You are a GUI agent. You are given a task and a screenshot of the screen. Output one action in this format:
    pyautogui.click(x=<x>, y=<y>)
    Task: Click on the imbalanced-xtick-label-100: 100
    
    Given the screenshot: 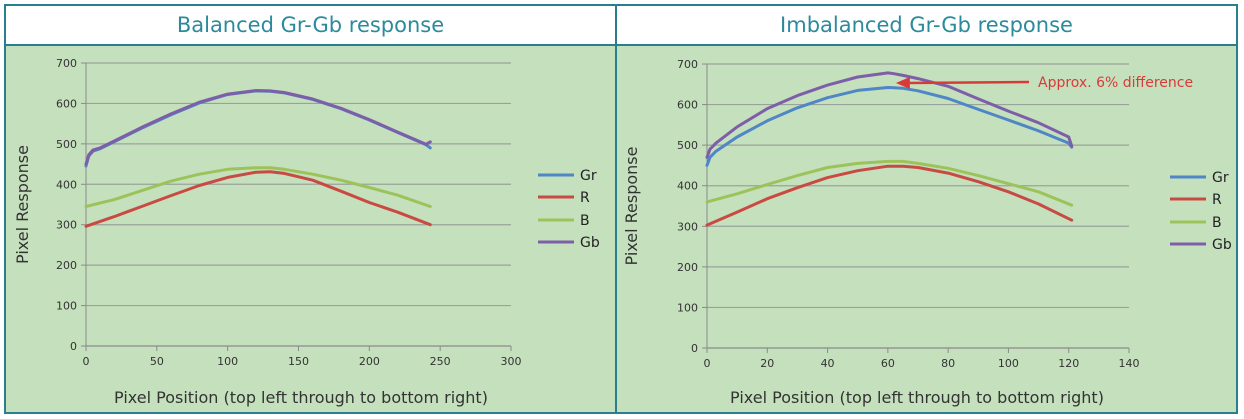 What is the action you would take?
    pyautogui.click(x=1008, y=363)
    